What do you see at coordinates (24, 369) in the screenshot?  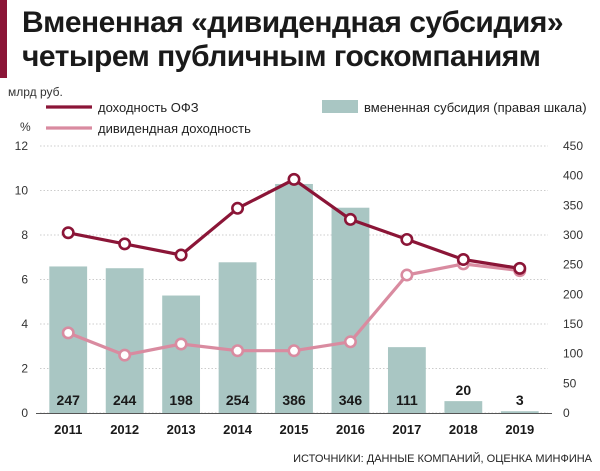 I see `left-axis-tick-label: 2` at bounding box center [24, 369].